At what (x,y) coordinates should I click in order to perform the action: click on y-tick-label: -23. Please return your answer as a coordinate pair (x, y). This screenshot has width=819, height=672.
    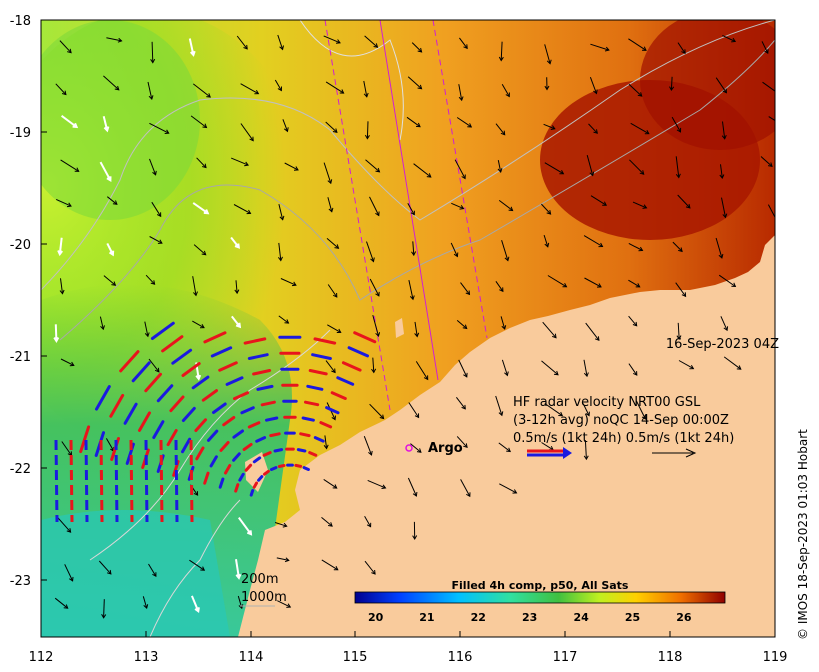
    Looking at the image, I should click on (20, 581).